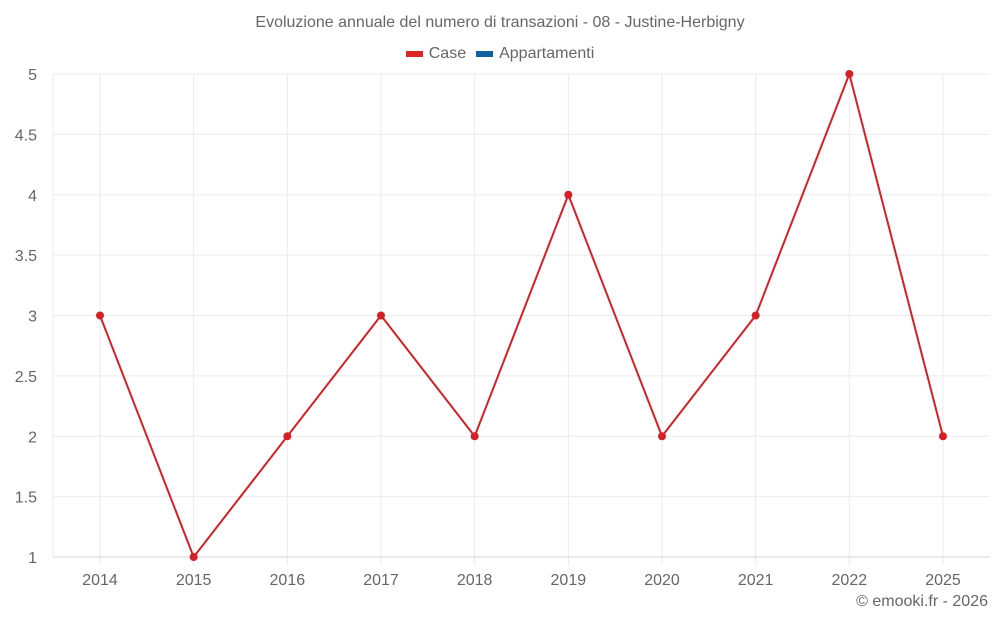  What do you see at coordinates (194, 580) in the screenshot?
I see `x-tick-label: 2015` at bounding box center [194, 580].